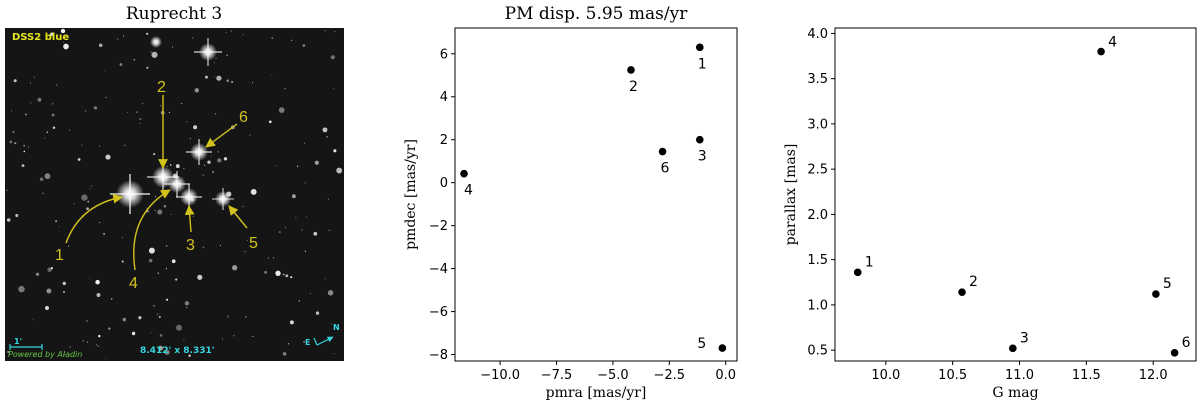 The height and width of the screenshot is (402, 1200). Describe the element at coordinates (1086, 375) in the screenshot. I see `x-tick-label: 11.5` at that location.